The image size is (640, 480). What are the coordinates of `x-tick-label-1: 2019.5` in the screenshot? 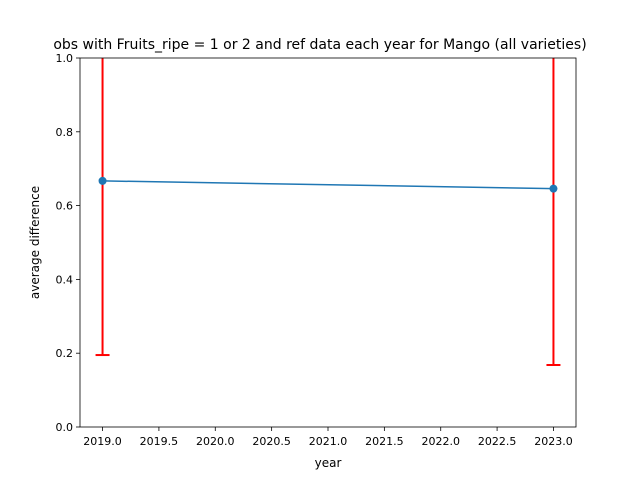 It's located at (159, 441).